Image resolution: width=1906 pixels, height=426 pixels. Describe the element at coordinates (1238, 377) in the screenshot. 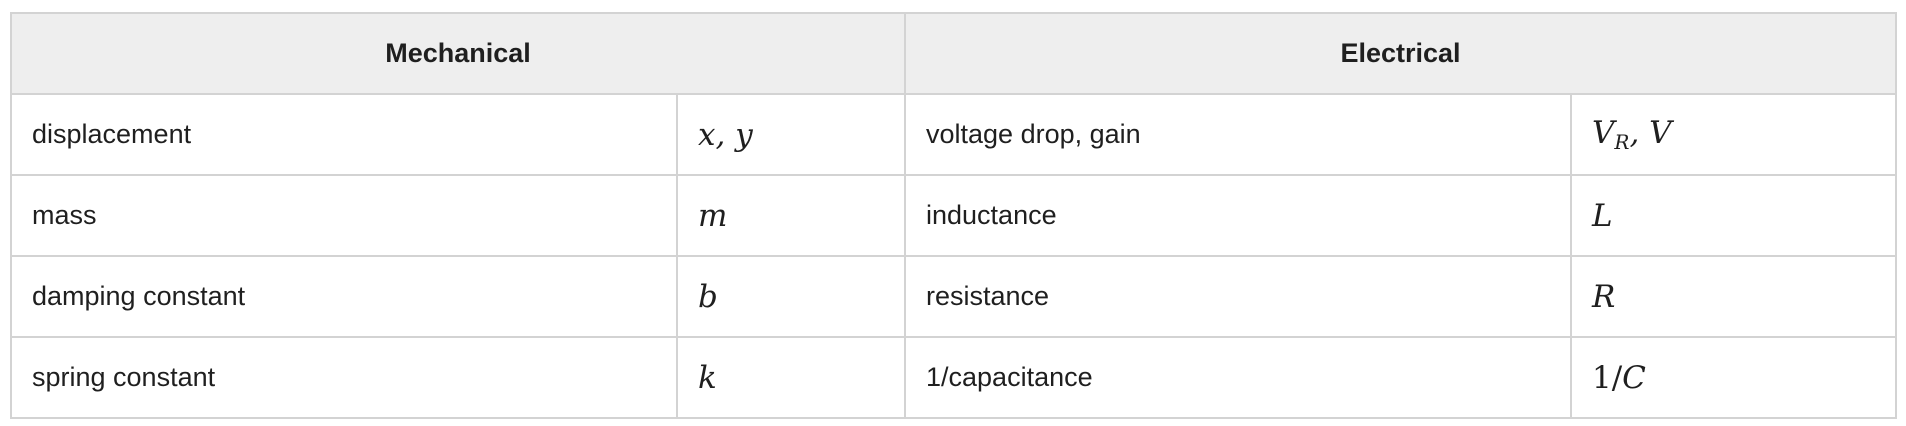

I see `elec-label: 1/capacitance` at that location.